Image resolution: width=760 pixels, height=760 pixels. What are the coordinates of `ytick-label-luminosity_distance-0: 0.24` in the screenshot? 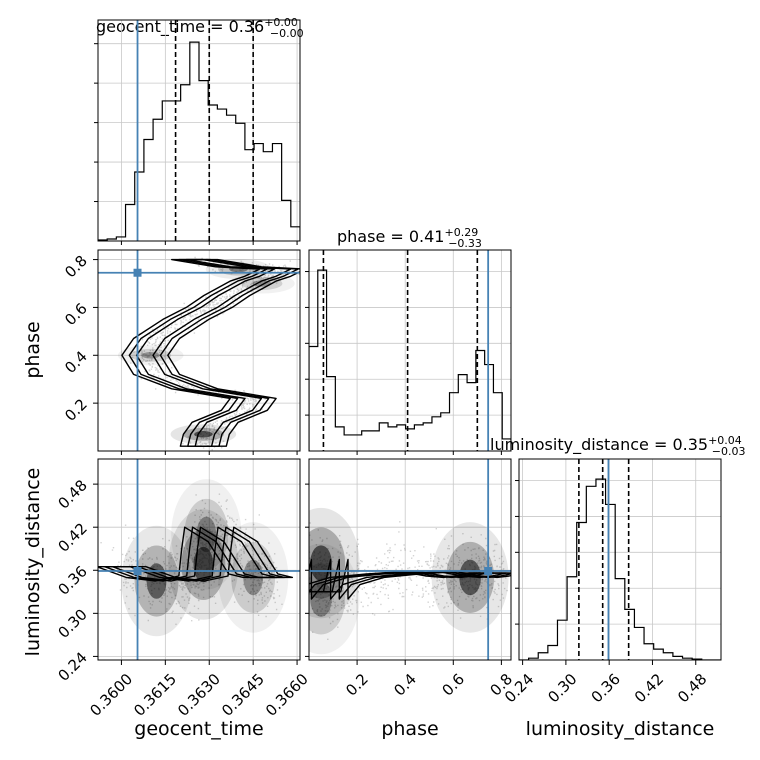 It's located at (72, 667).